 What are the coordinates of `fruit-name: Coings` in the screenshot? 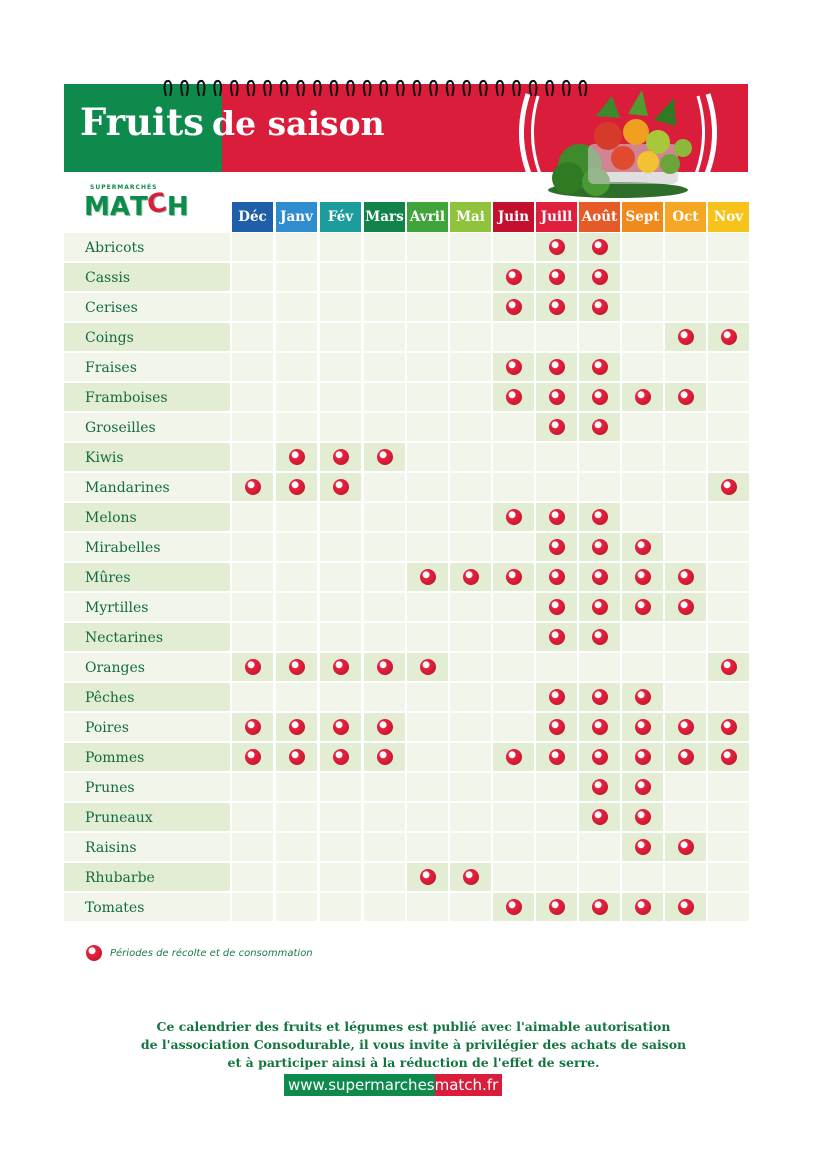 It's located at (147, 337).